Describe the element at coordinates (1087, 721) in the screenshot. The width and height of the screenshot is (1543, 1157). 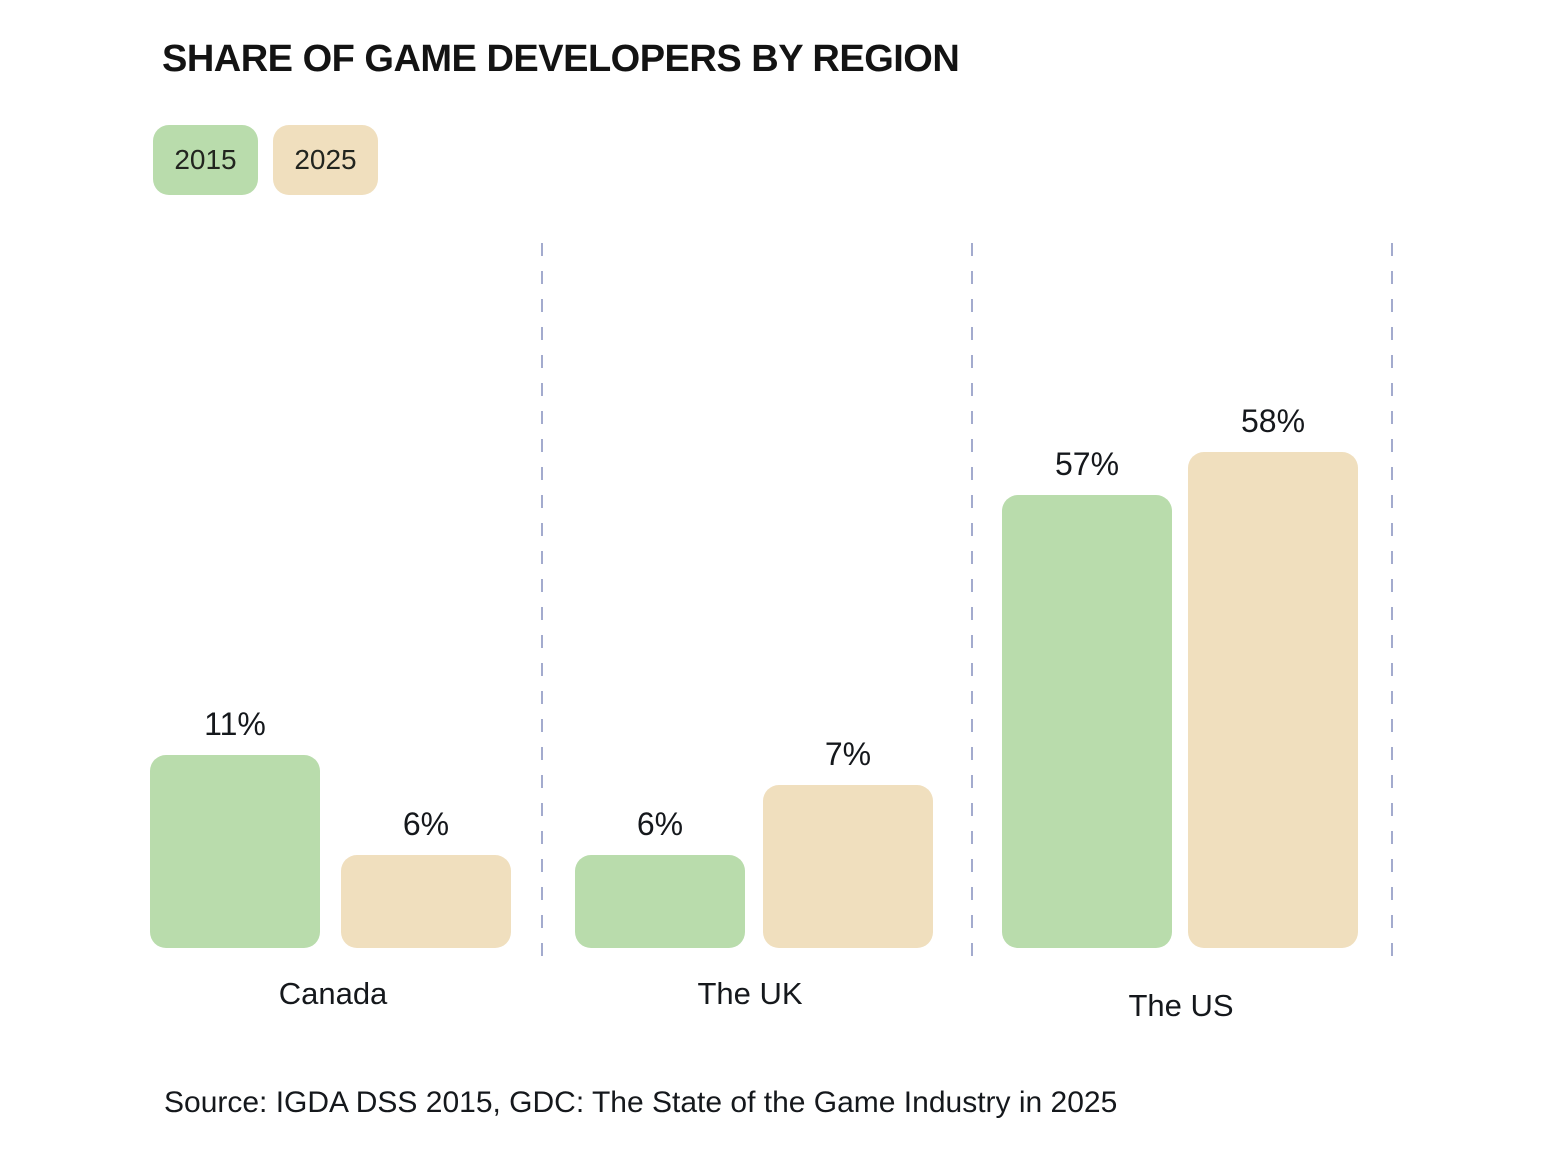
I see `bar-the-us-2015` at that location.